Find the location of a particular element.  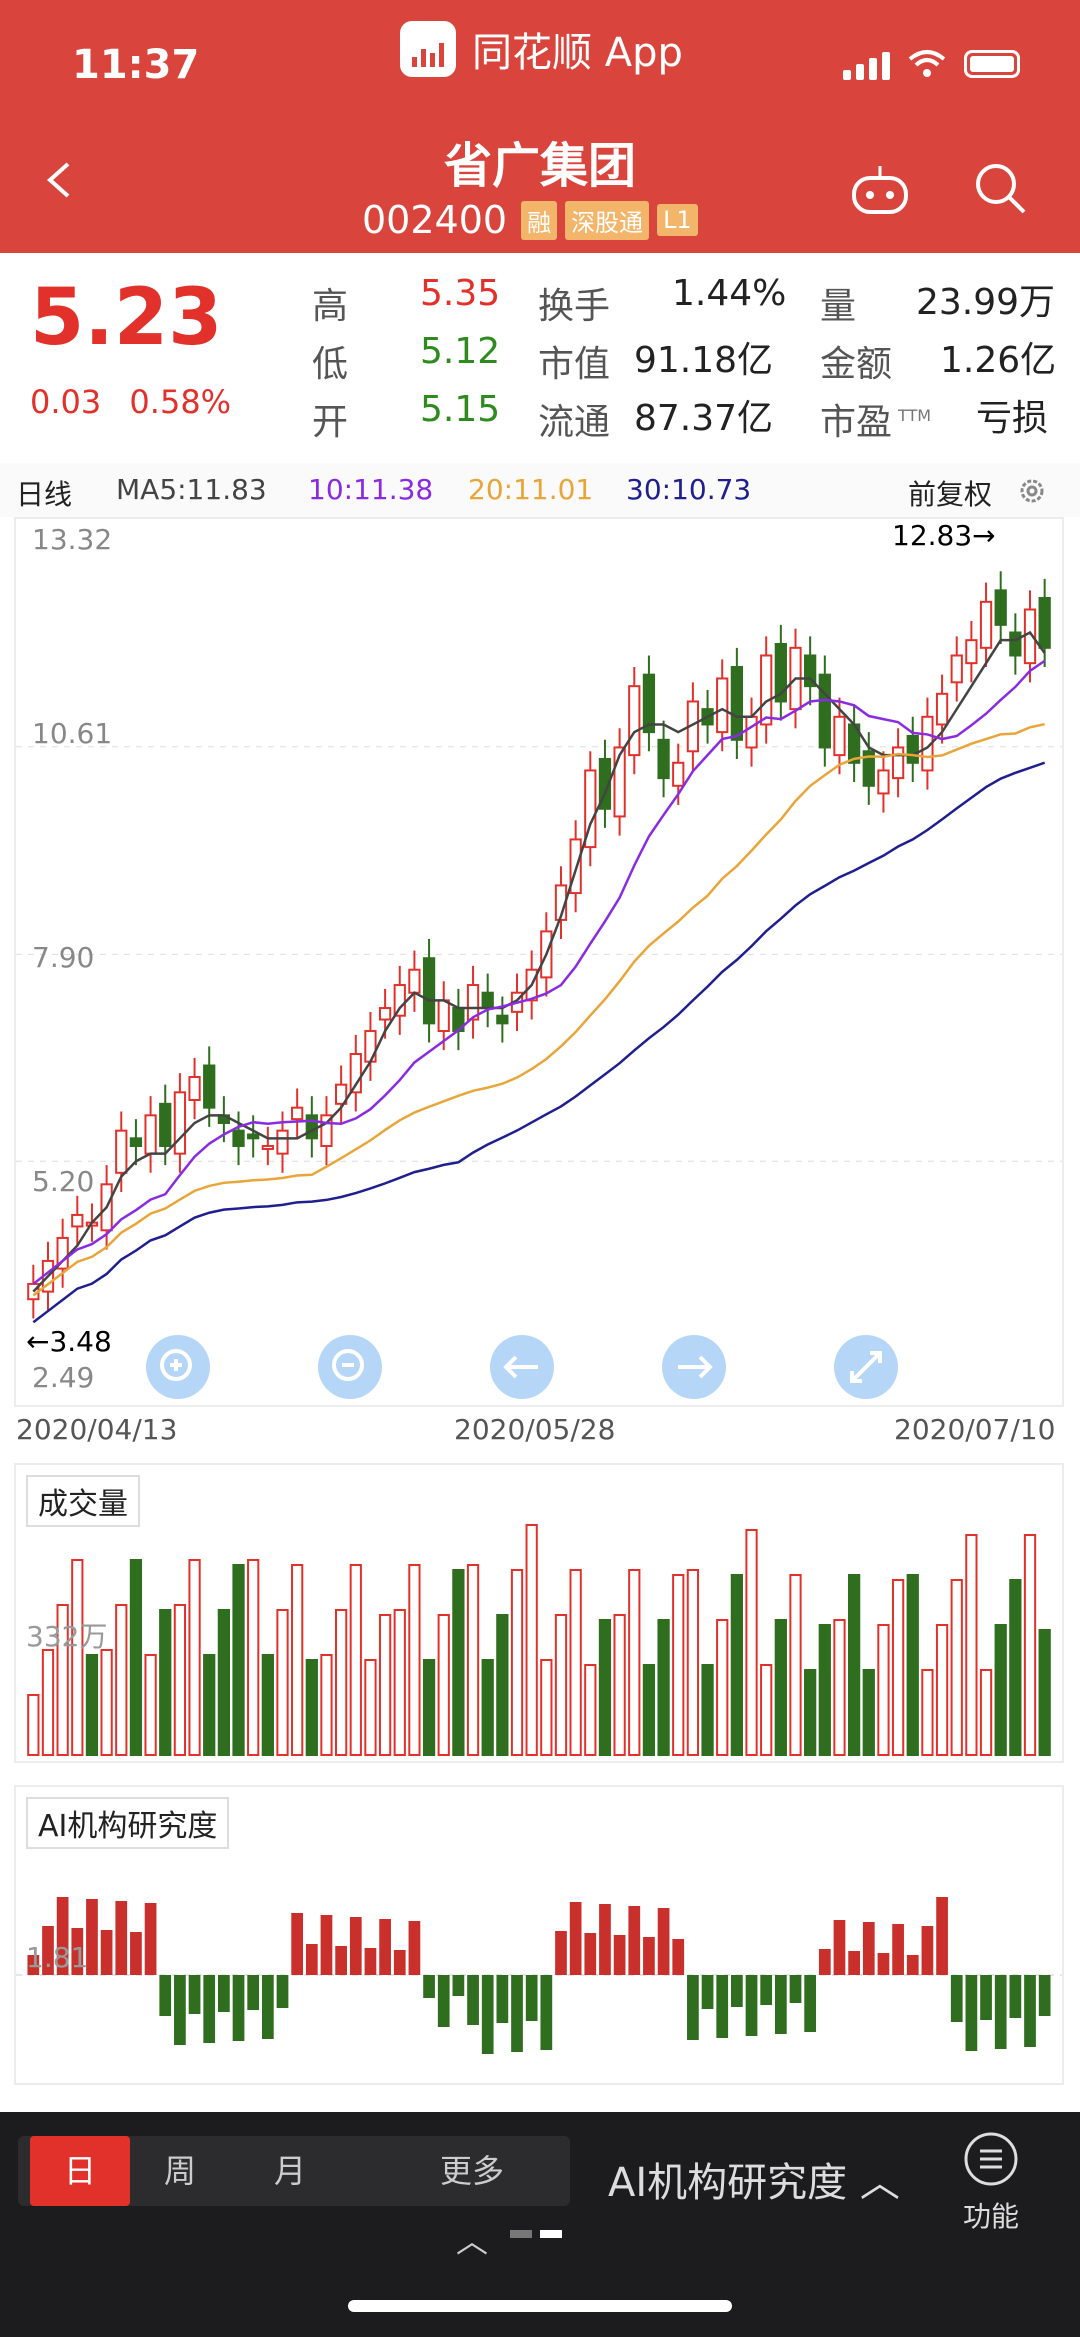

stat-turnover-value: 1.44% is located at coordinates (729, 293).